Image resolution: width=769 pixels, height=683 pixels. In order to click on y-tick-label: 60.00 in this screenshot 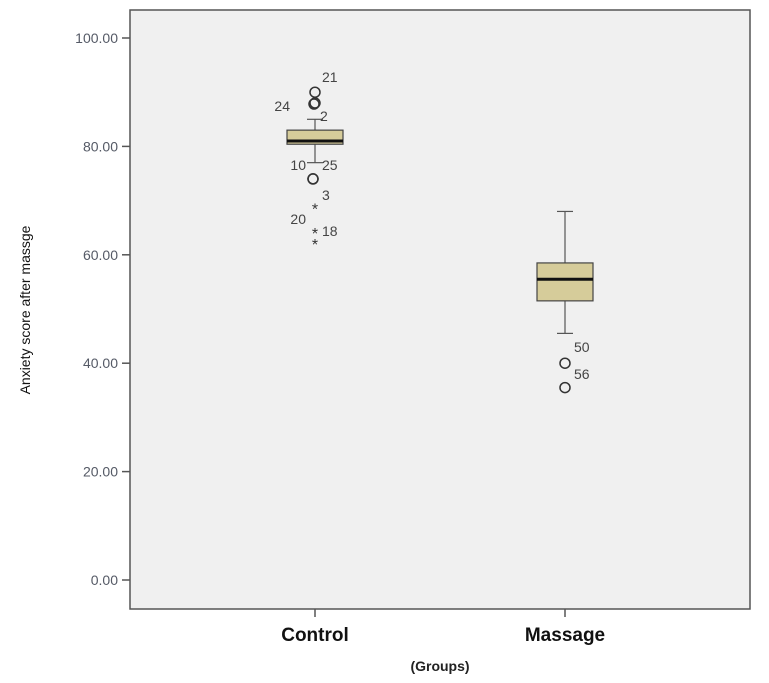, I will do `click(100, 255)`.